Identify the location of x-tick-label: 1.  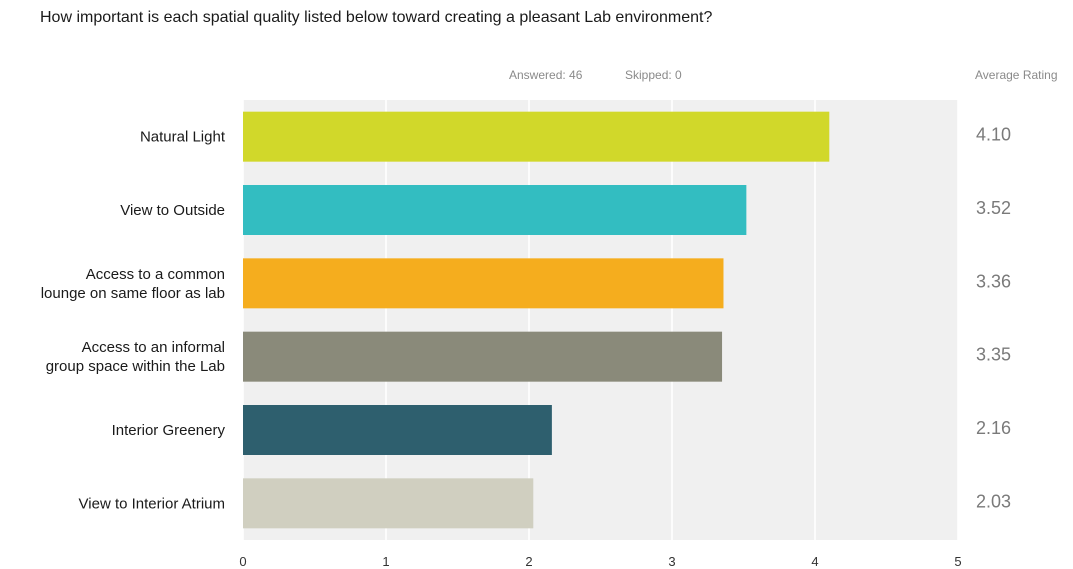
(385, 561).